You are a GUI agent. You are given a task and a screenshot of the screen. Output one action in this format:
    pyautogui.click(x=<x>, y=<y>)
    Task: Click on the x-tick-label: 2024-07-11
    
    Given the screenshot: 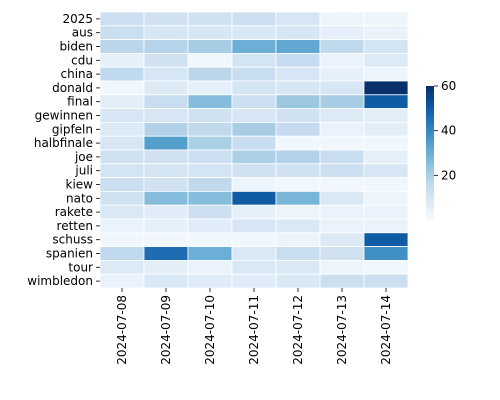 What is the action you would take?
    pyautogui.click(x=254, y=330)
    